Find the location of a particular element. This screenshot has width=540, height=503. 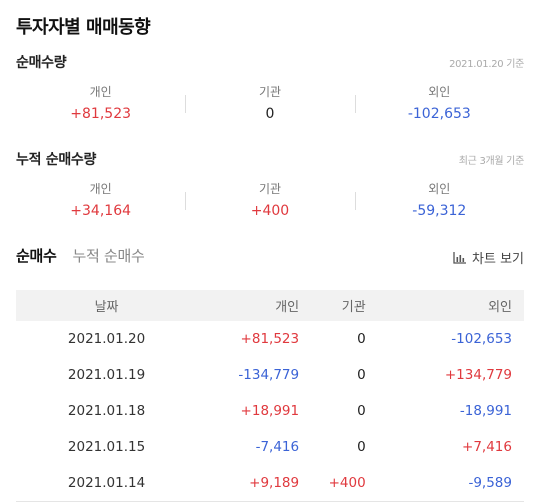

cumulative-volume-stats: 개인 +34,164 기관 +400 외인 -59,312 is located at coordinates (270, 202).